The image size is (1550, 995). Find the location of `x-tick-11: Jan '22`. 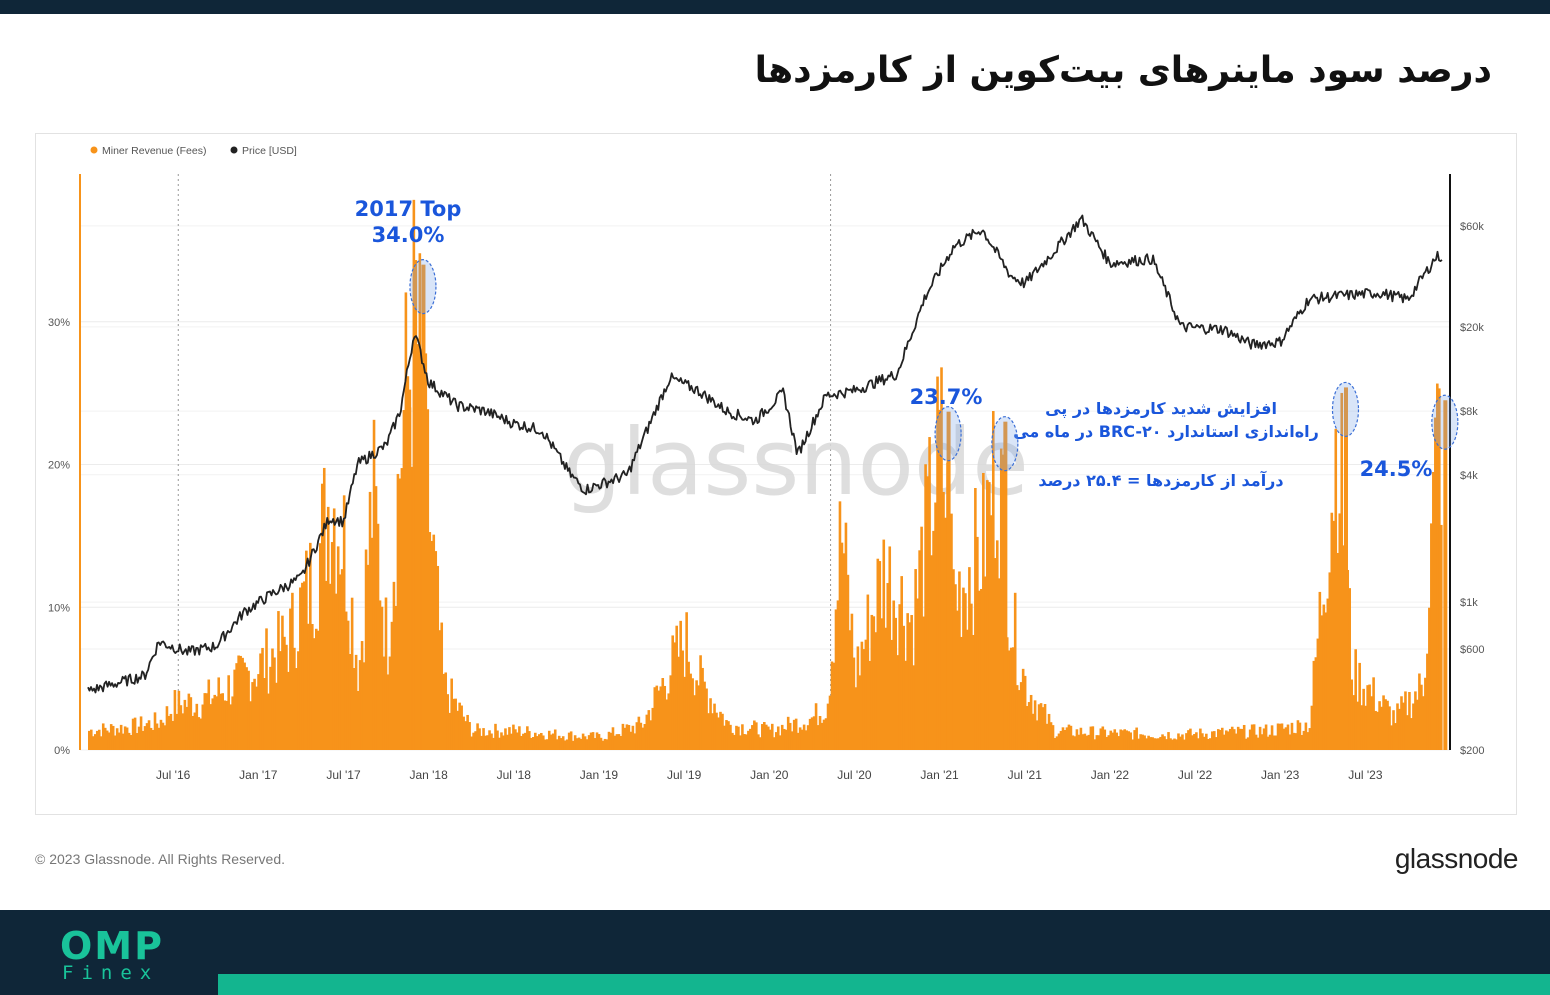

x-tick-11: Jan '22 is located at coordinates (1110, 775).